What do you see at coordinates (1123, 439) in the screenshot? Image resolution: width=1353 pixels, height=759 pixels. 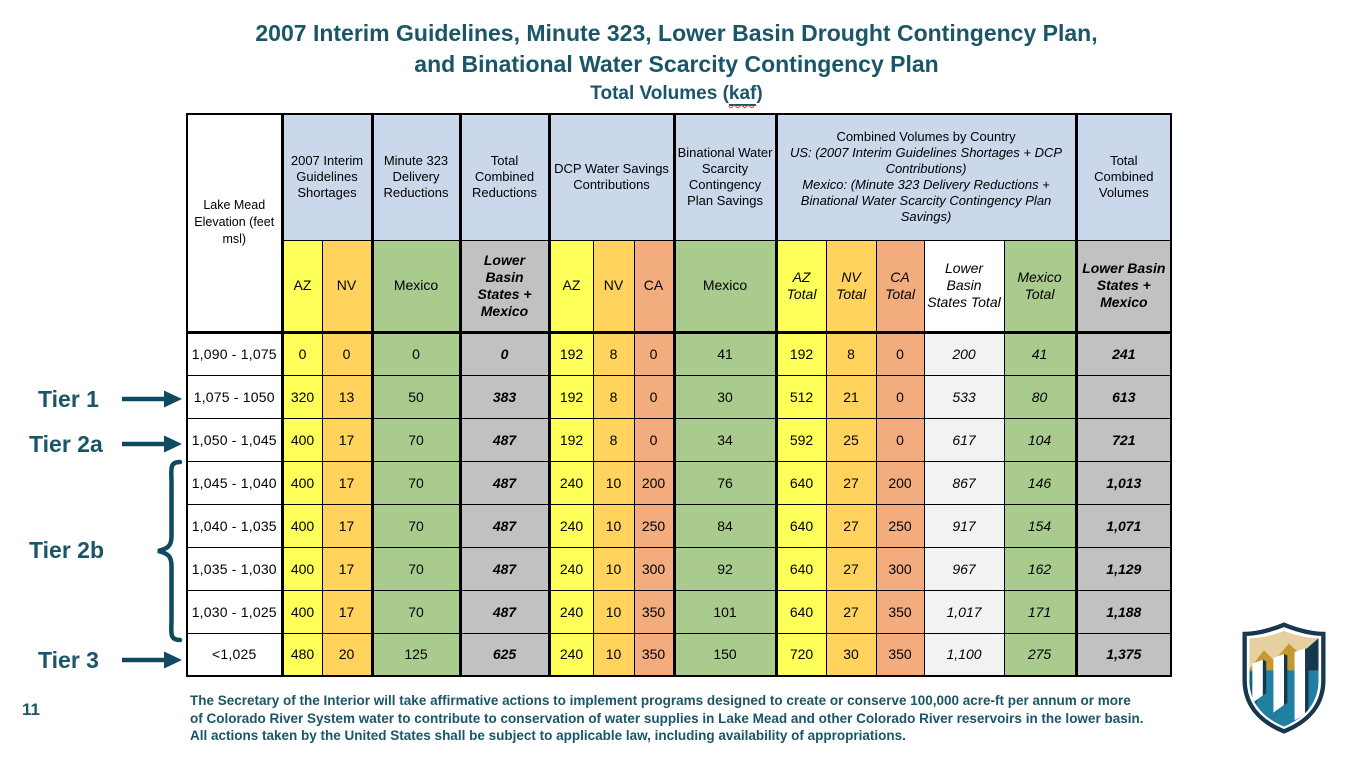 I see `cell-total-combined-volumes: 721` at bounding box center [1123, 439].